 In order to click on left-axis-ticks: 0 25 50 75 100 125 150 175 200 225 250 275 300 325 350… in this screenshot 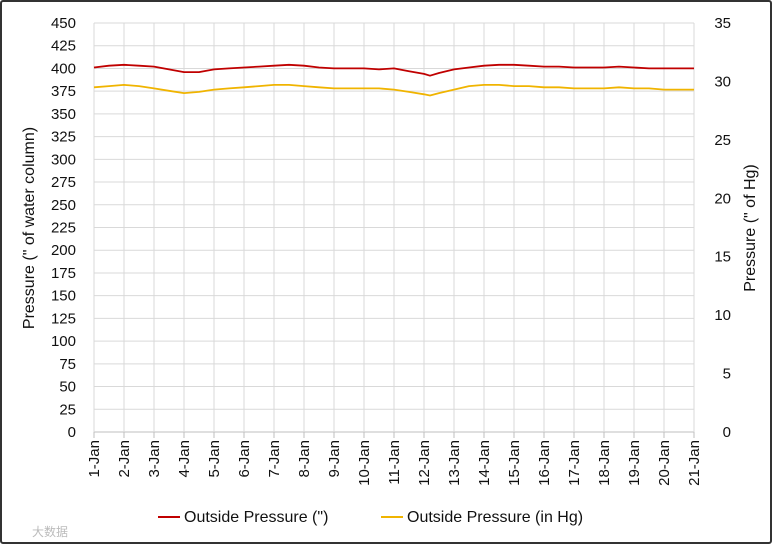, I will do `click(63, 228)`.